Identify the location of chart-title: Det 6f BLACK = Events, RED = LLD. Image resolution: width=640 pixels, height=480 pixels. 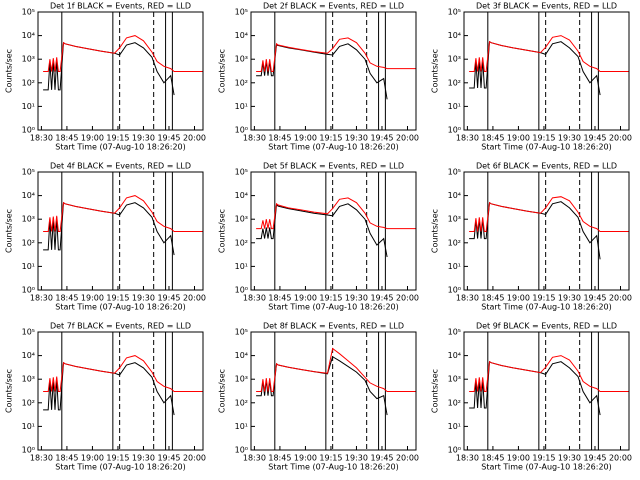
(546, 166).